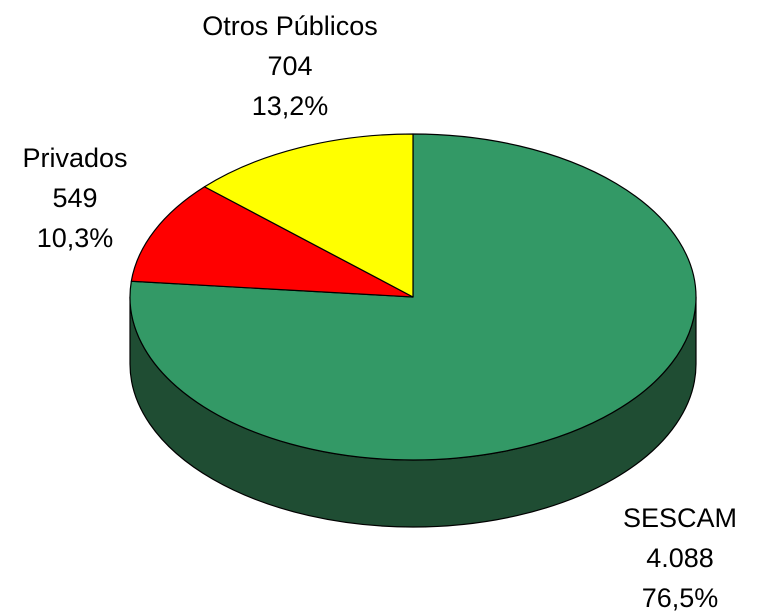  I want to click on slice-label: Otros Públicos, so click(290, 26).